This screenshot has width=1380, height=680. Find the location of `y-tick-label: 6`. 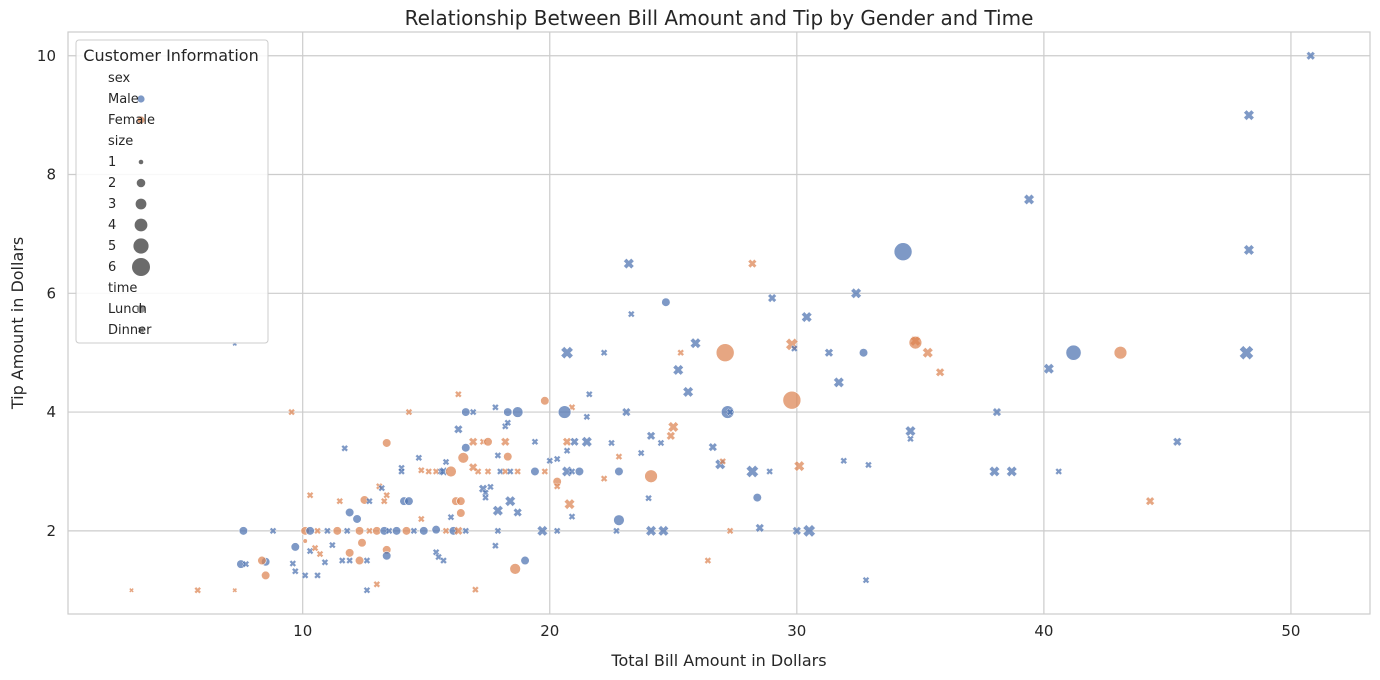

y-tick-label: 6 is located at coordinates (51, 293).